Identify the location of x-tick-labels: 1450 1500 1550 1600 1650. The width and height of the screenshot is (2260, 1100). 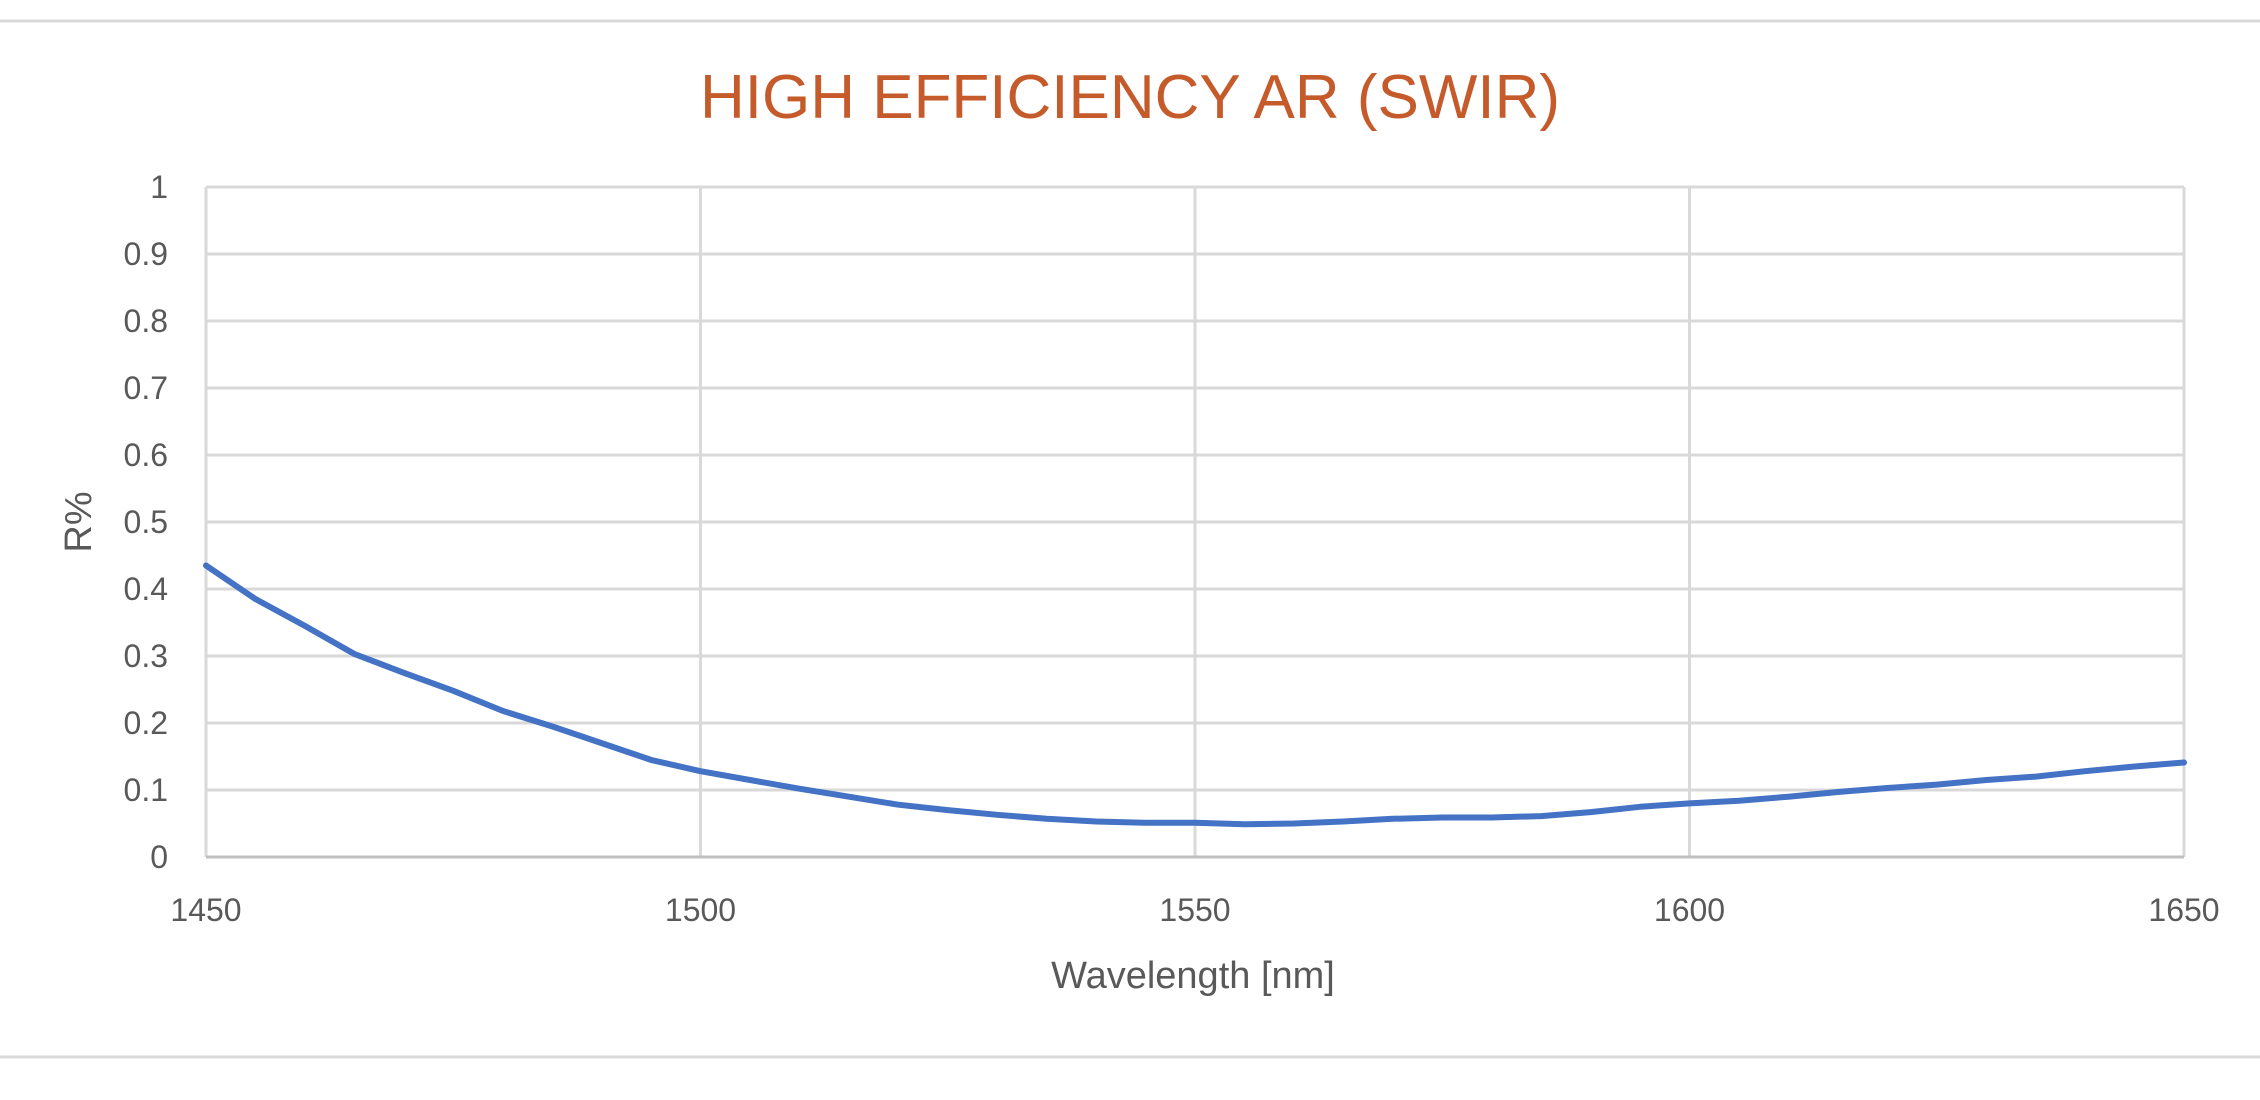
(1194, 910).